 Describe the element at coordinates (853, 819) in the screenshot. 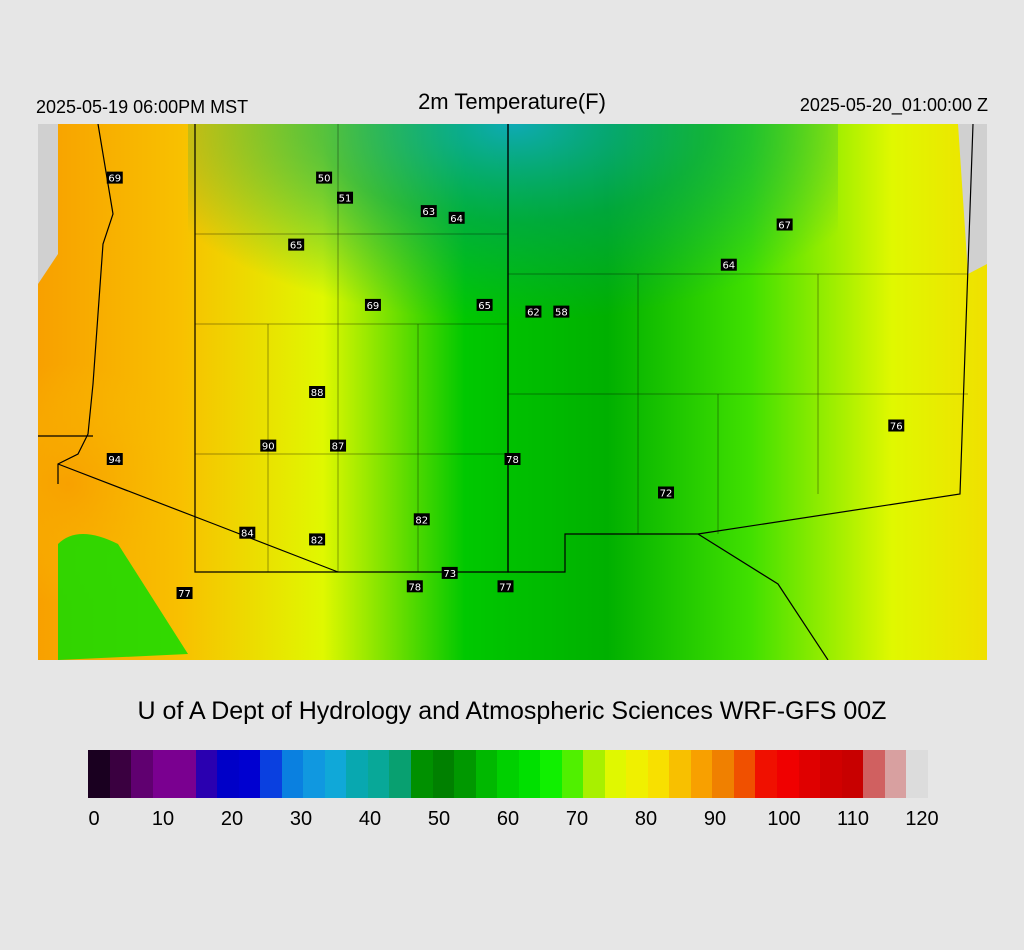

I see `color-scale-tick: 110` at that location.